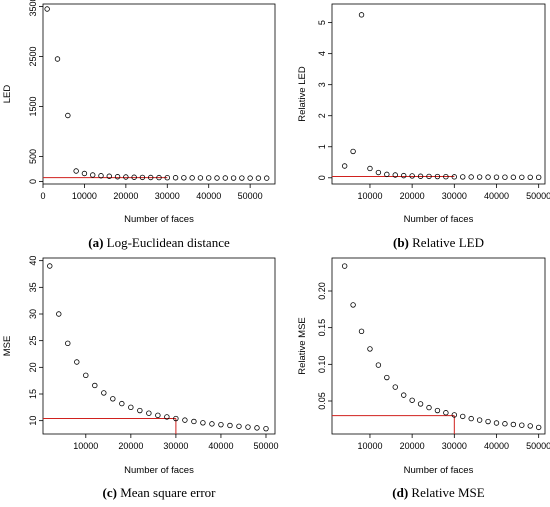  What do you see at coordinates (322, 53) in the screenshot?
I see `y-tick-label: 4` at bounding box center [322, 53].